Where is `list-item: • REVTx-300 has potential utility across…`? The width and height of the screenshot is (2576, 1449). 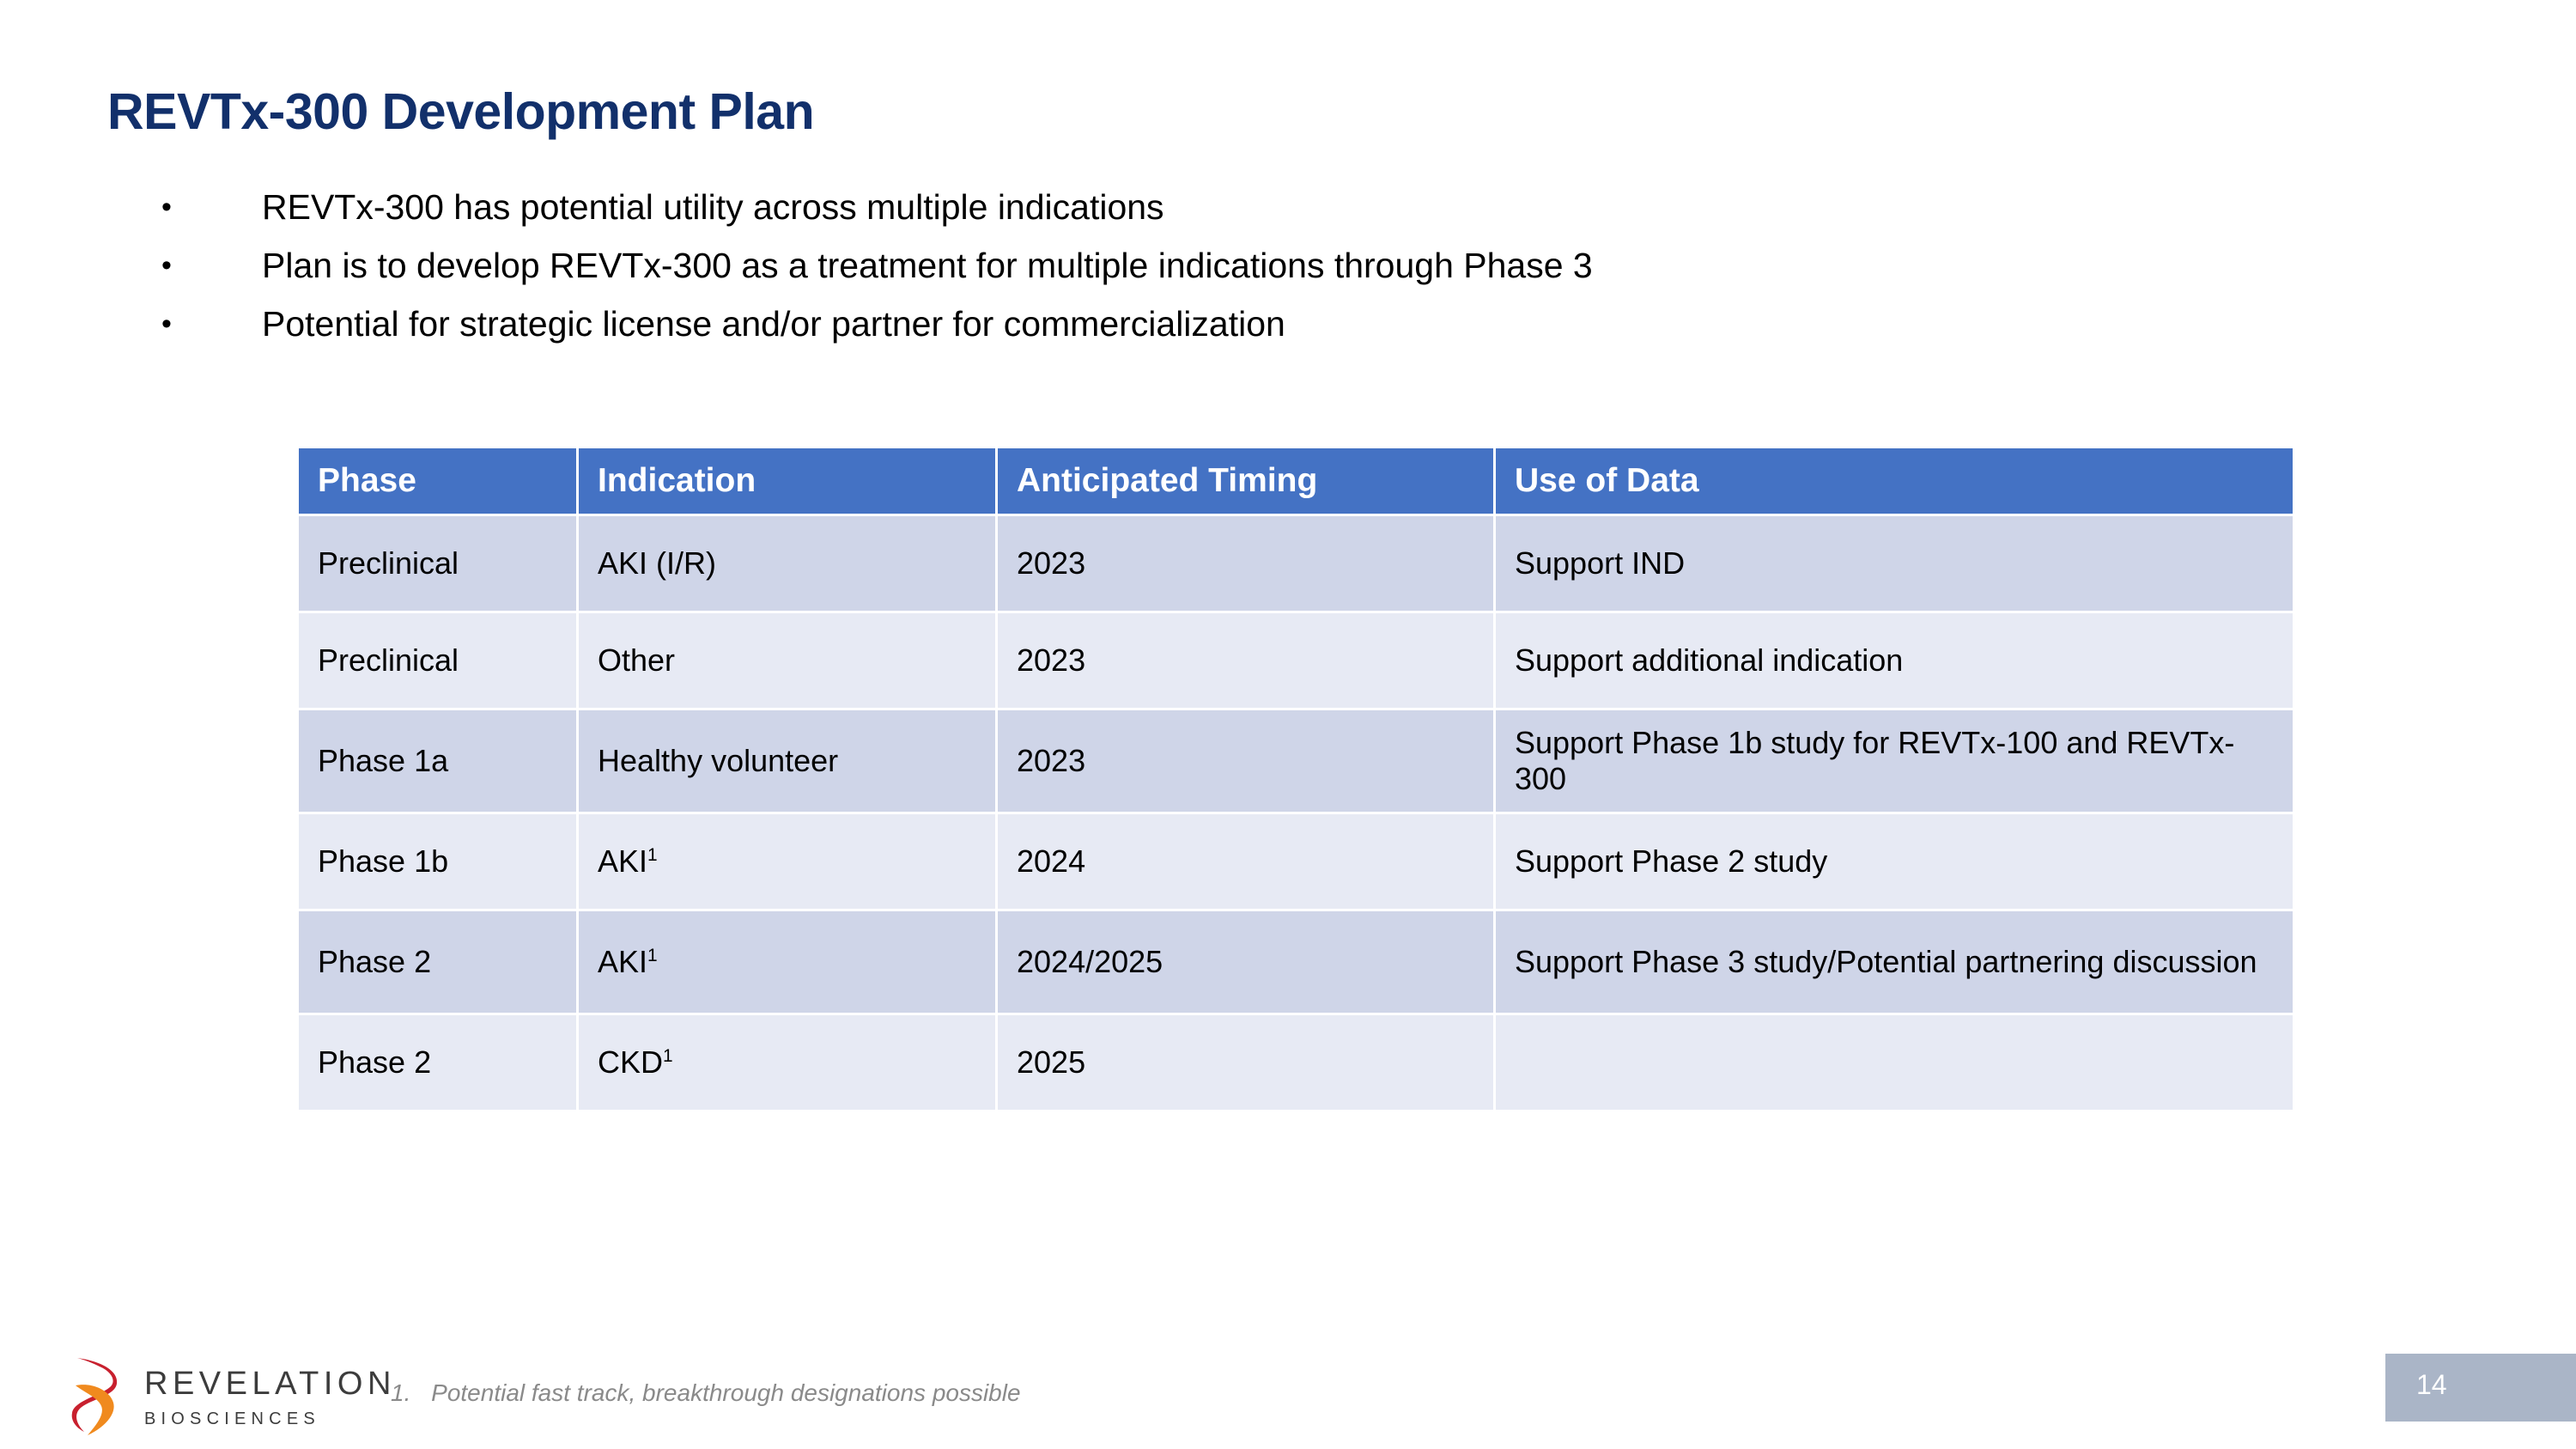 list-item: • REVTx-300 has potential utility across… is located at coordinates (1271, 211).